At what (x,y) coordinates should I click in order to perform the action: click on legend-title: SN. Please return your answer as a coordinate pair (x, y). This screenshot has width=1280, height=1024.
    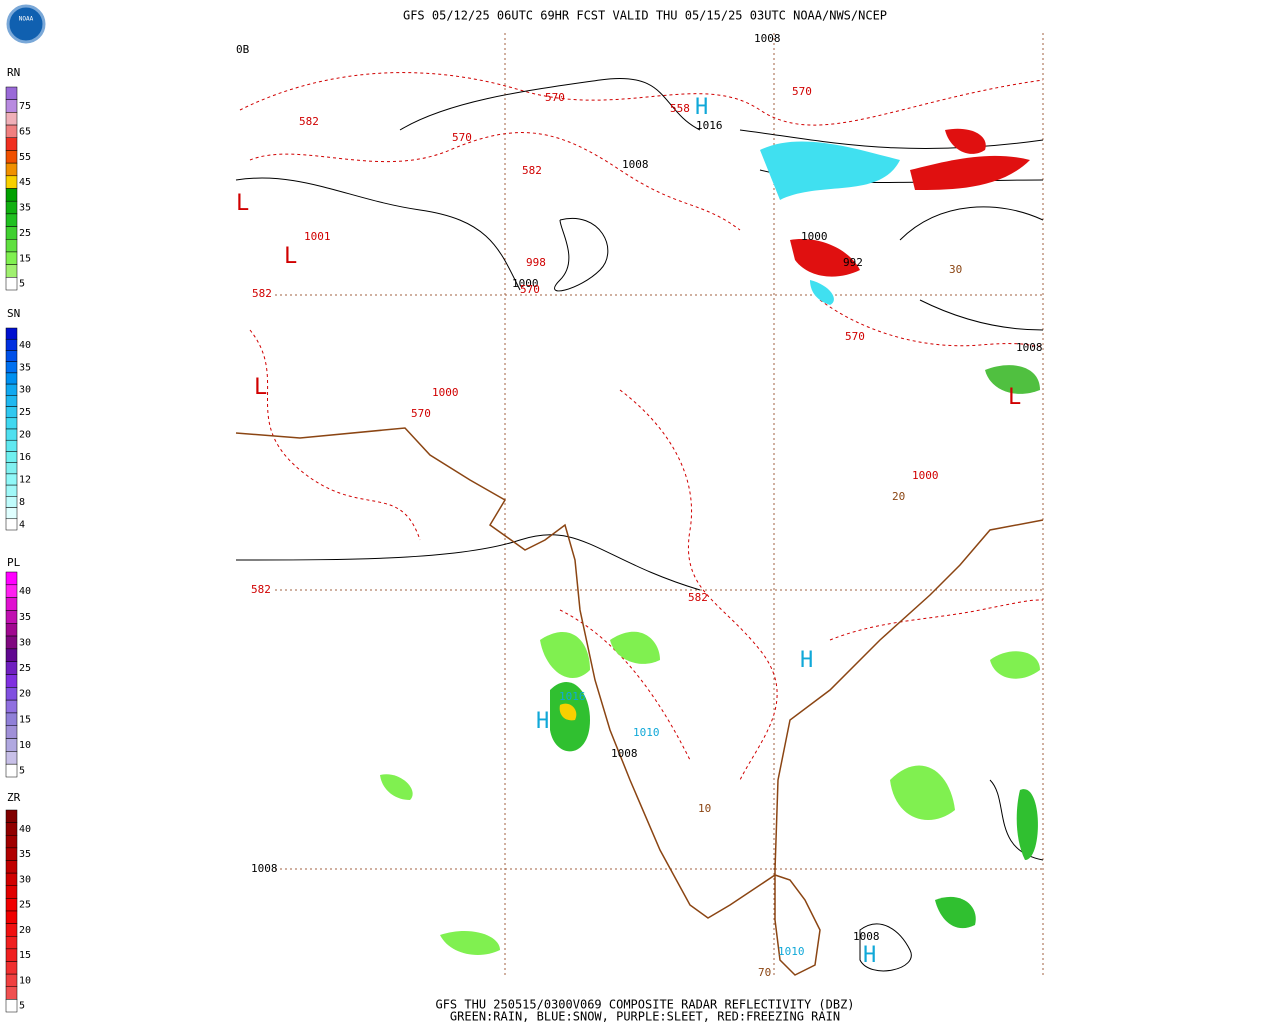
    Looking at the image, I should click on (13, 313).